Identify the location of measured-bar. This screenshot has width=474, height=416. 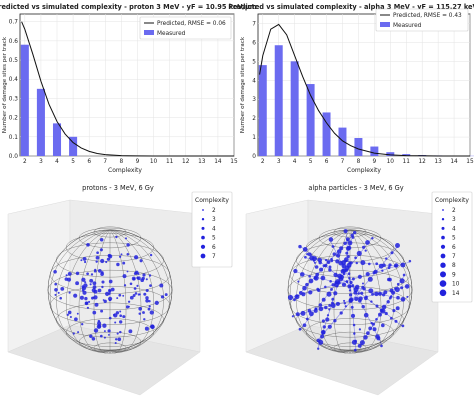
(295, 108).